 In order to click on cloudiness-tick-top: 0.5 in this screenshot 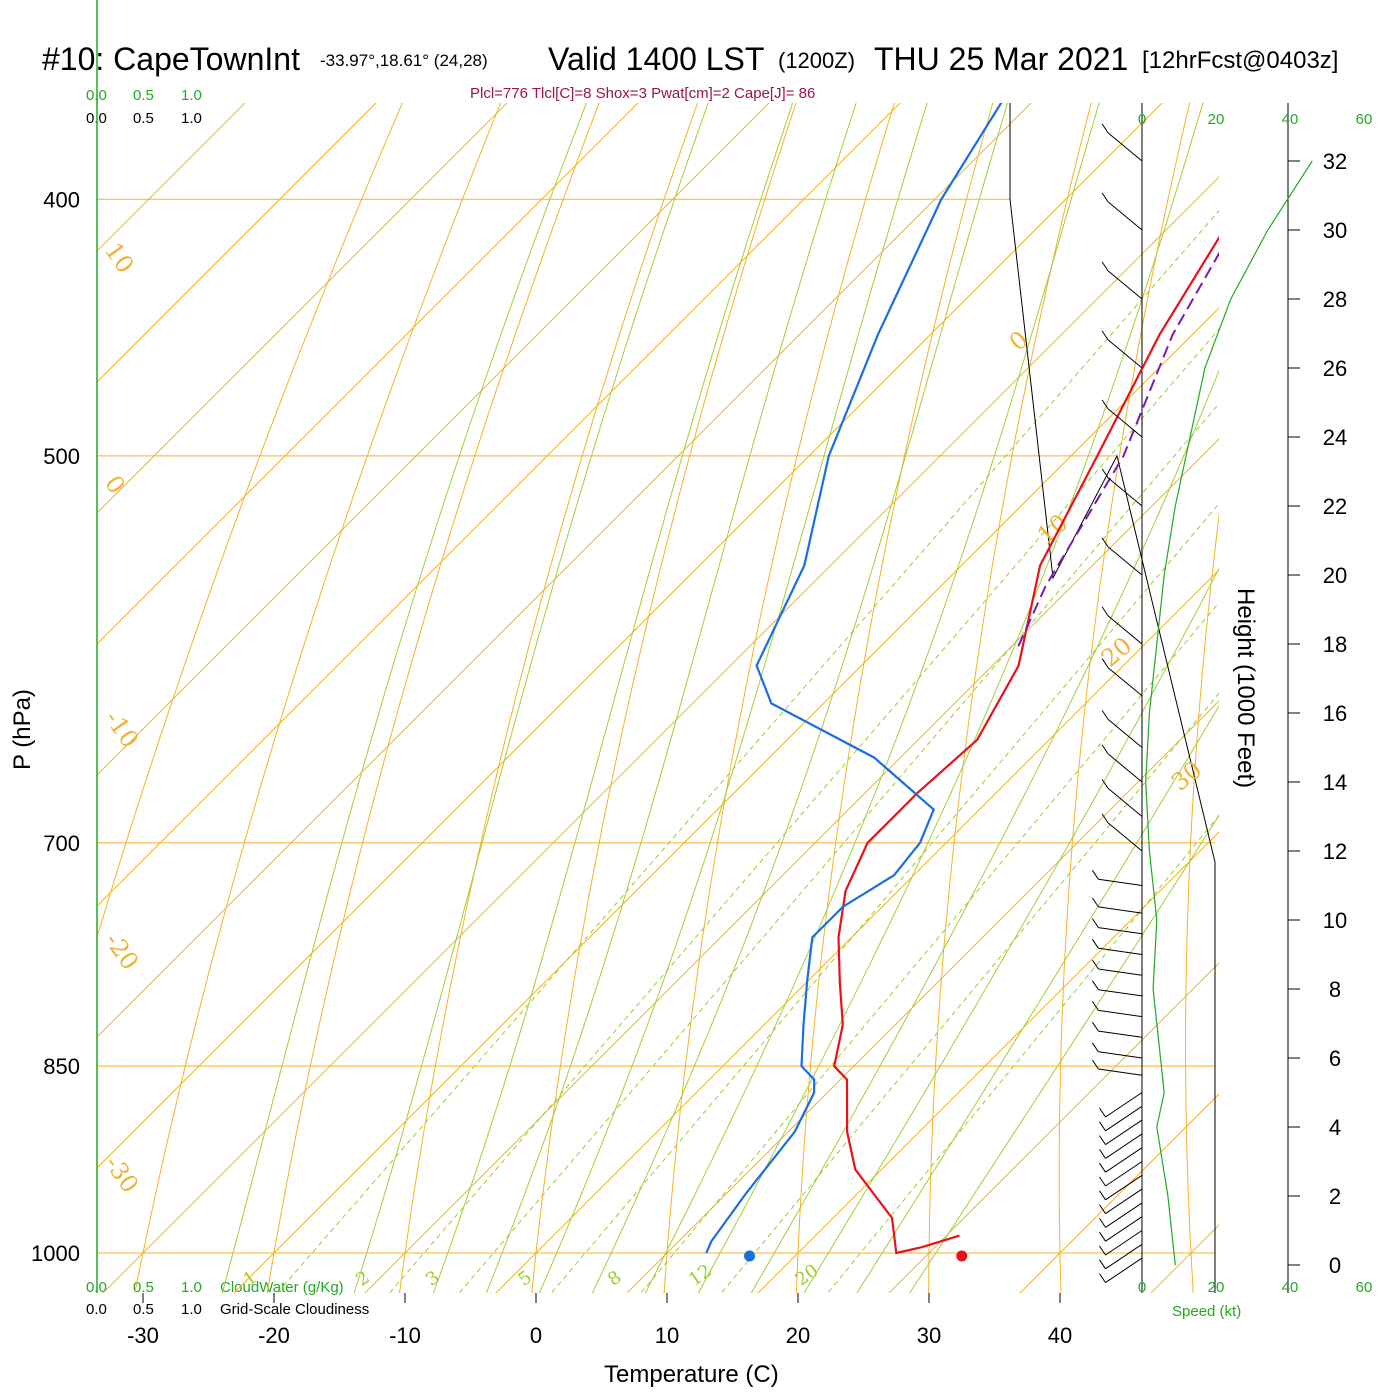, I will do `click(143, 118)`.